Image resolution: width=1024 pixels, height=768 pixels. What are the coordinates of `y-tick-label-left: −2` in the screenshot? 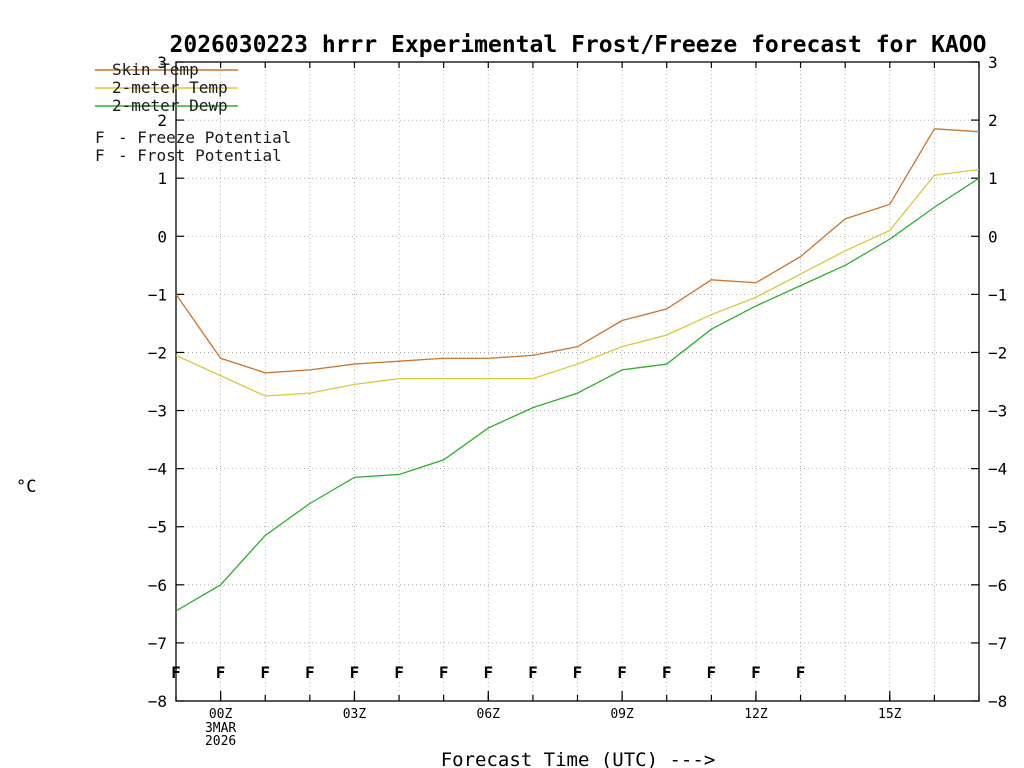 It's located at (157, 352).